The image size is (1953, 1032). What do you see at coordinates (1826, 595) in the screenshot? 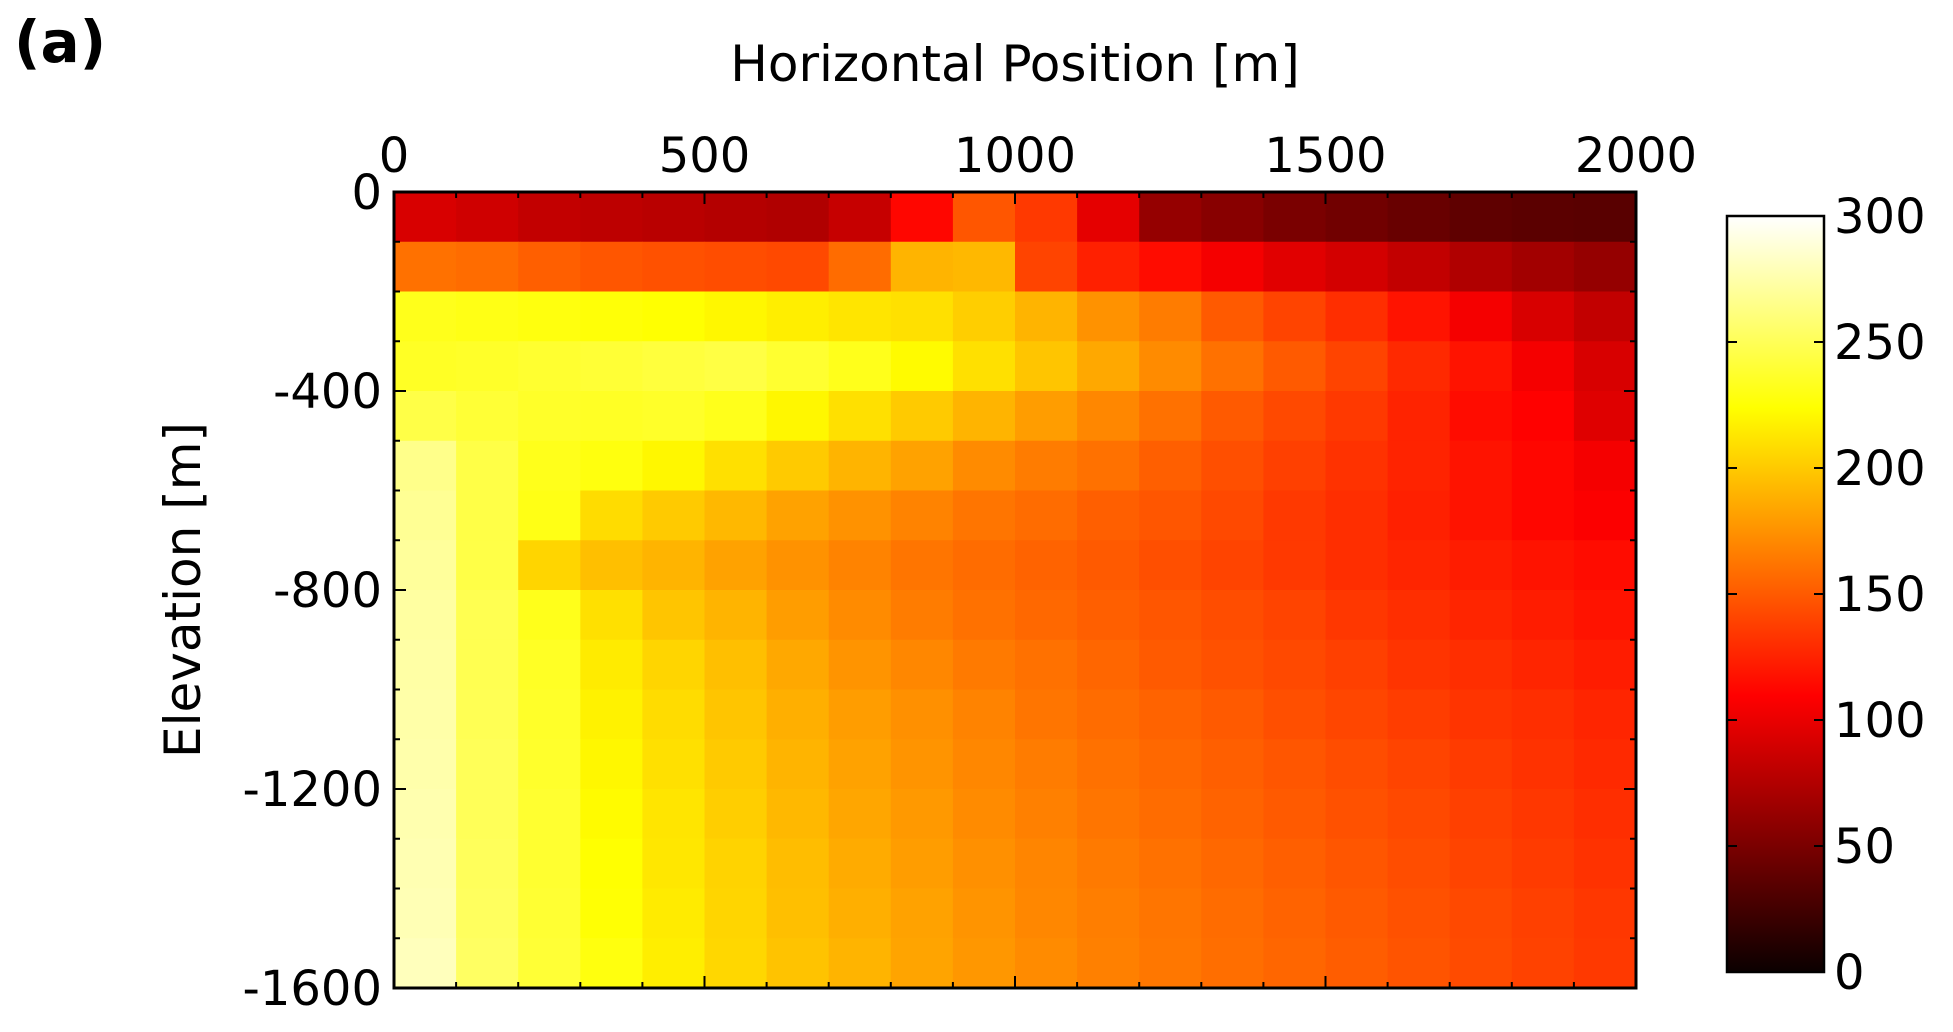
I see `colorbar-ticks: 0 50 100 150 200 250 300` at bounding box center [1826, 595].